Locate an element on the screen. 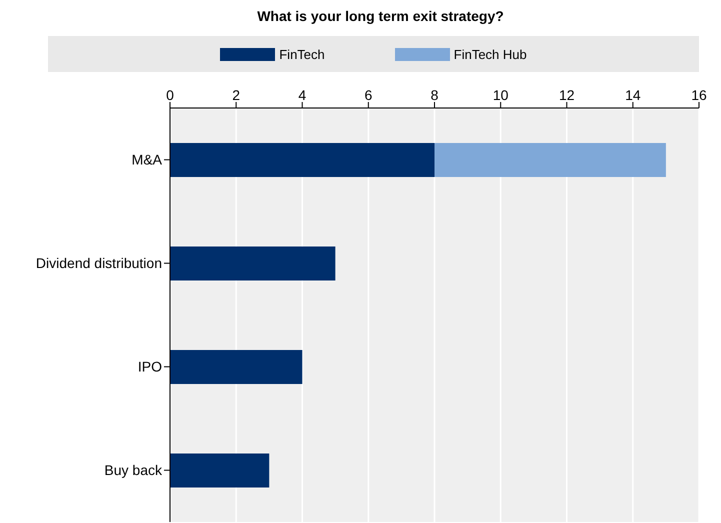 The image size is (721, 523). y-tick-label: Buy back is located at coordinates (133, 470).